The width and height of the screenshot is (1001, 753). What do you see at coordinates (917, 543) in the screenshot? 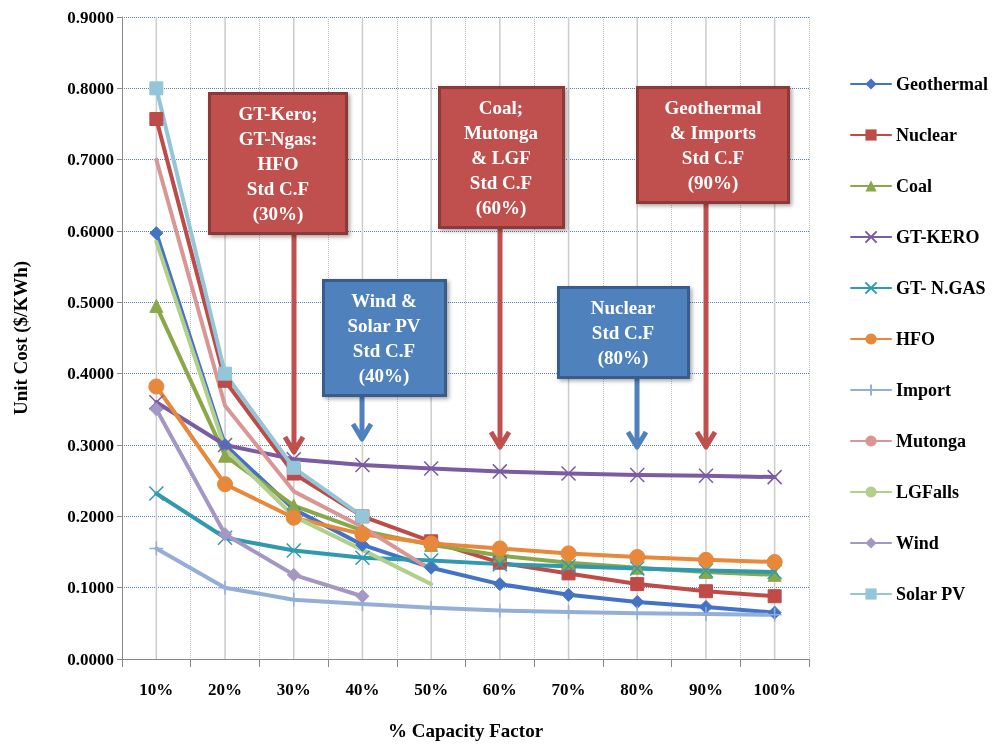
I see `legend-label: Wind` at bounding box center [917, 543].